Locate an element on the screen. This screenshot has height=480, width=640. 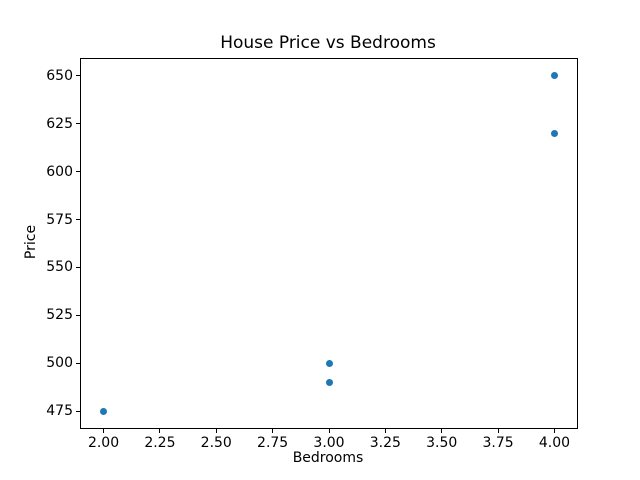
y-tick-label: 525 is located at coordinates (59, 315).